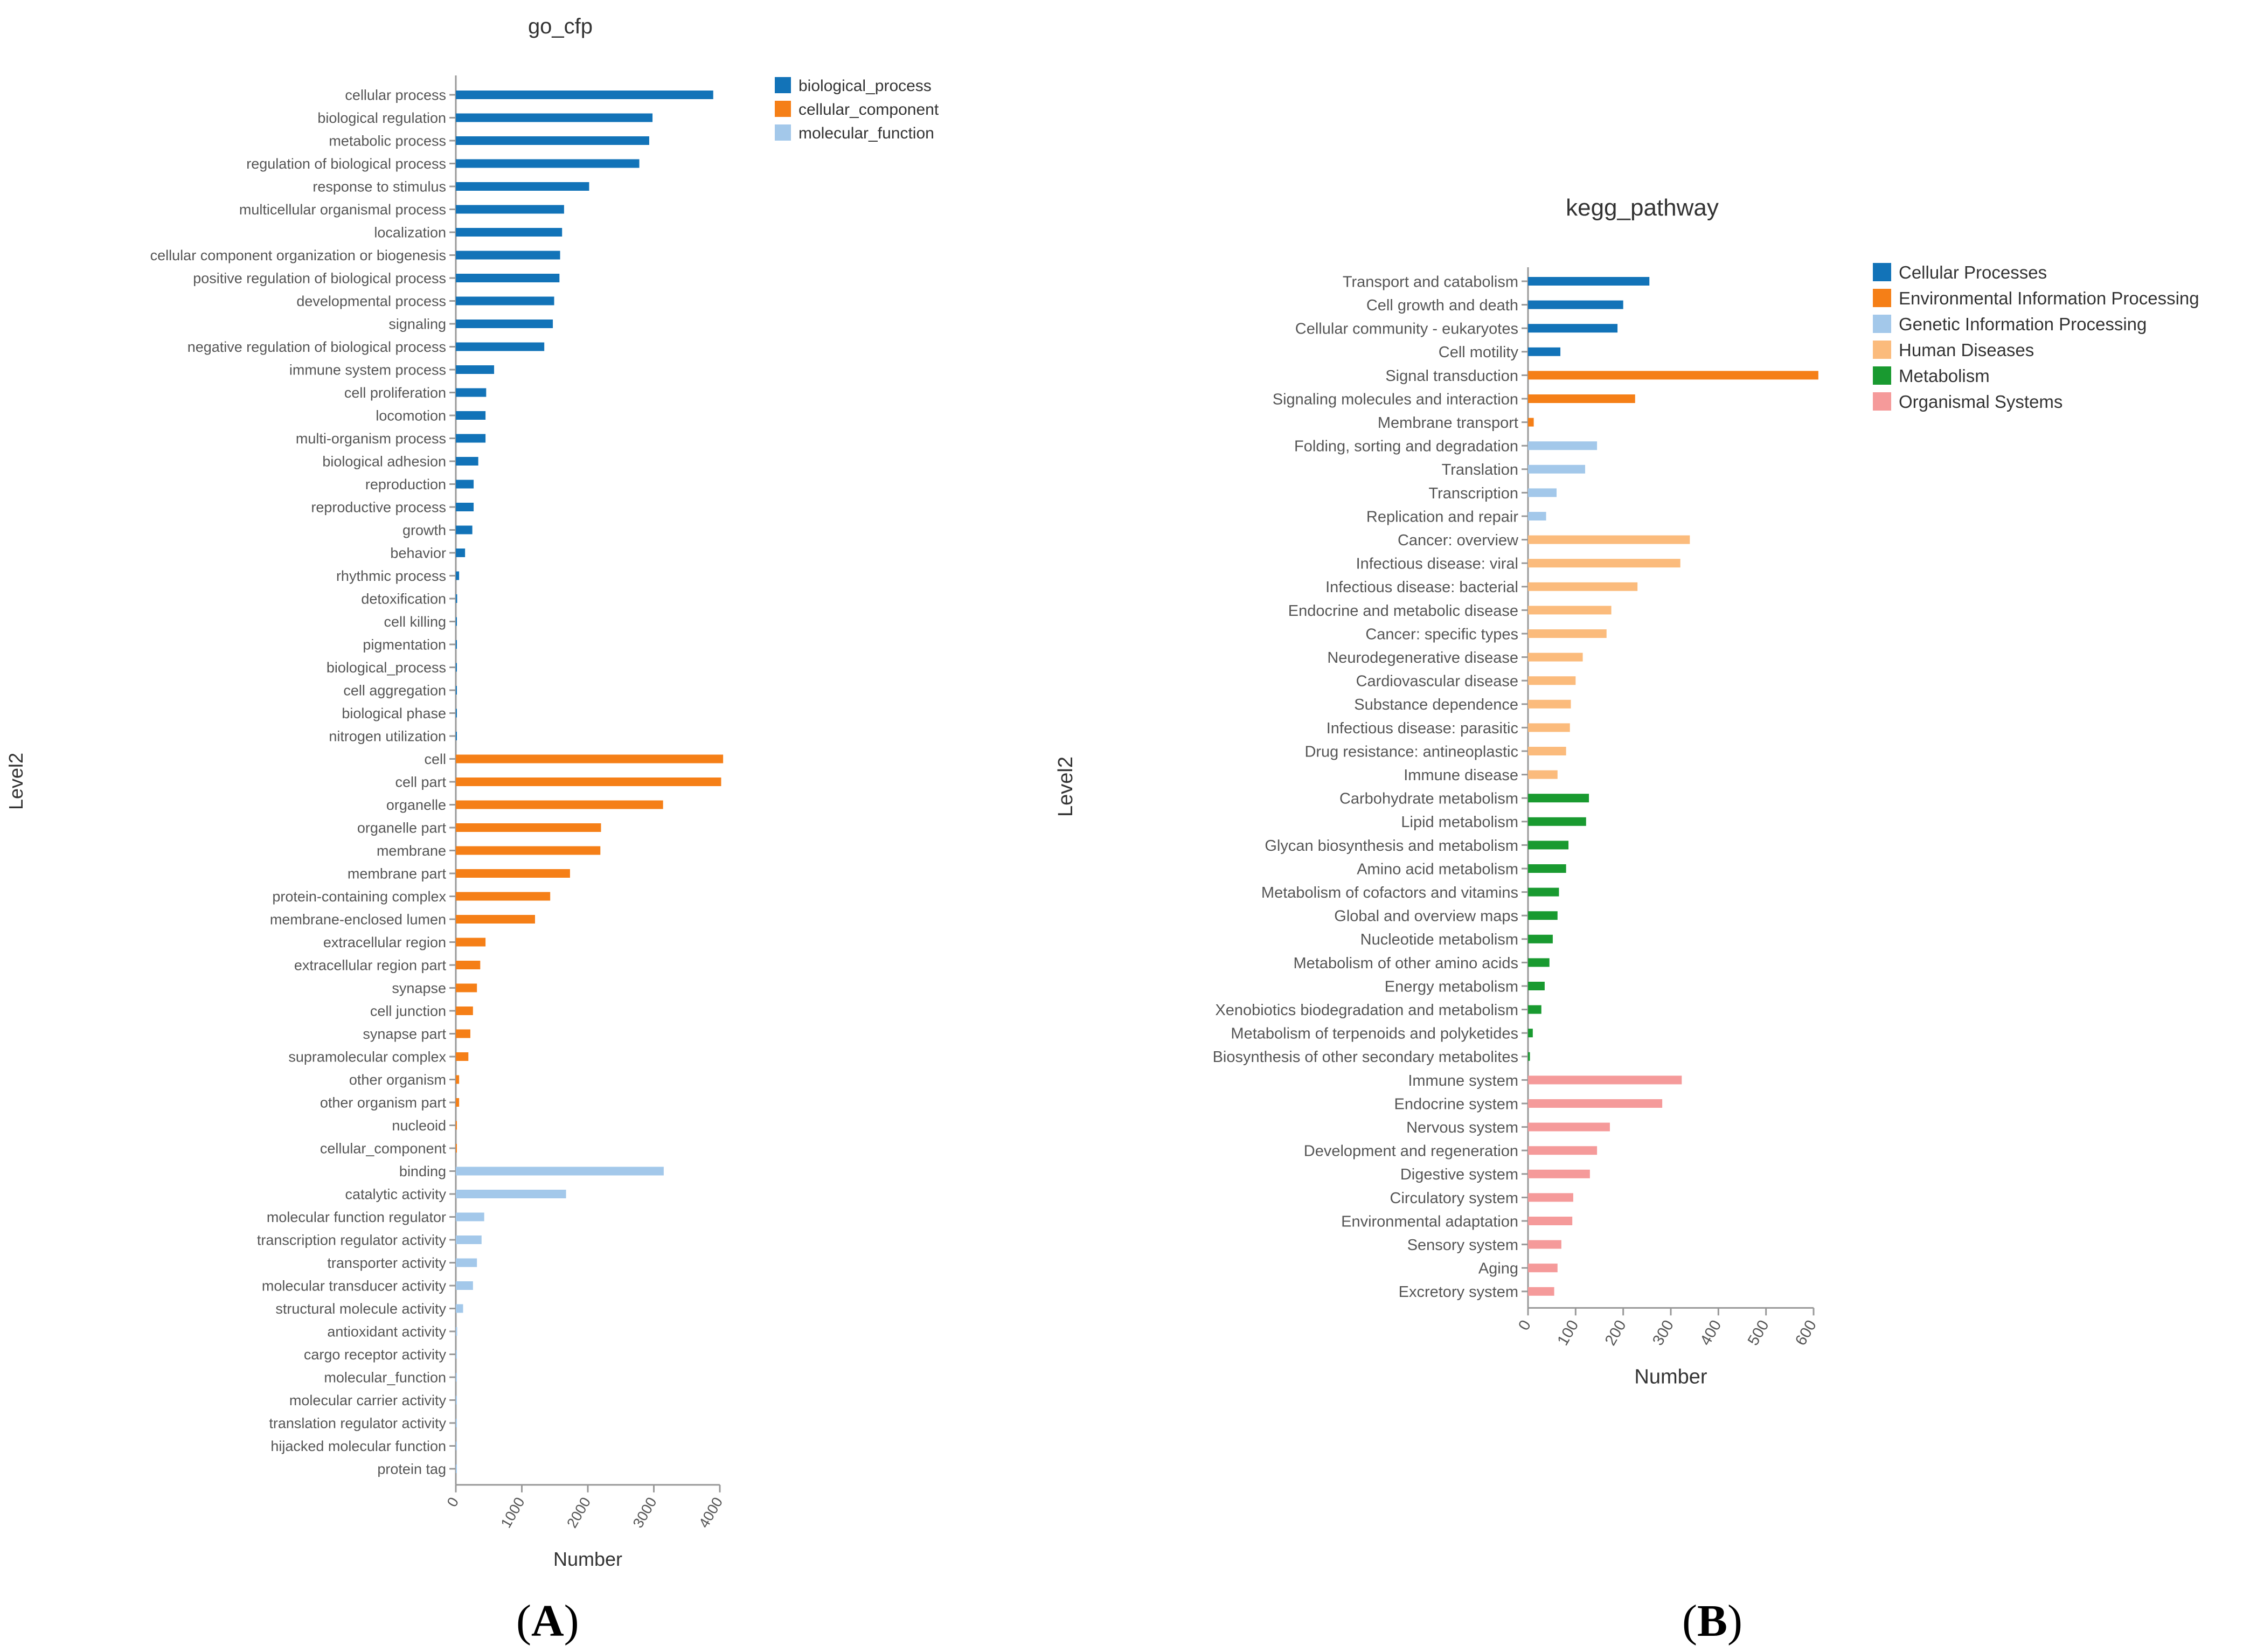  I want to click on category-label-translation-regulator-activity: translation regulator activity, so click(357, 1423).